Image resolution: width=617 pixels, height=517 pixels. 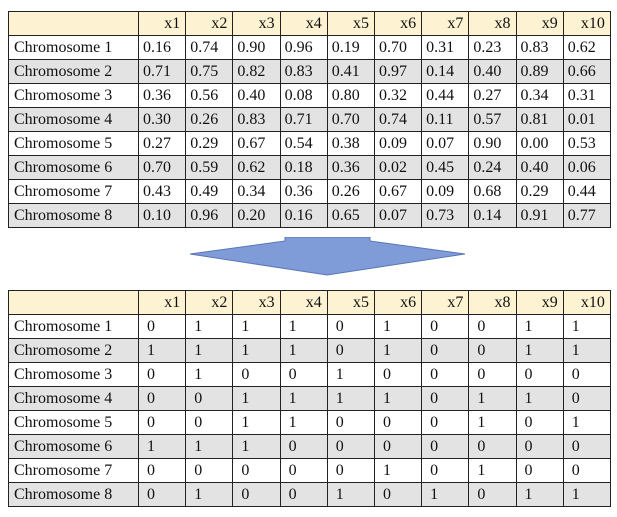 I want to click on table-cell: 0.77, so click(x=586, y=215).